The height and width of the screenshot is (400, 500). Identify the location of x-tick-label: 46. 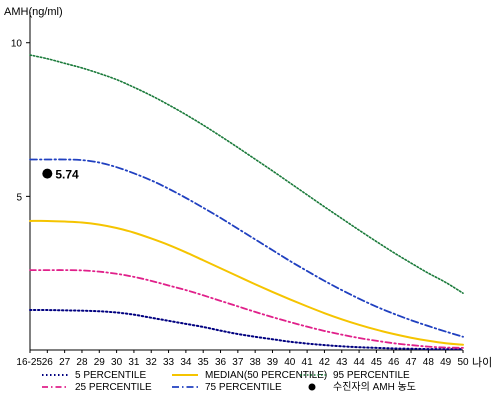
(394, 362).